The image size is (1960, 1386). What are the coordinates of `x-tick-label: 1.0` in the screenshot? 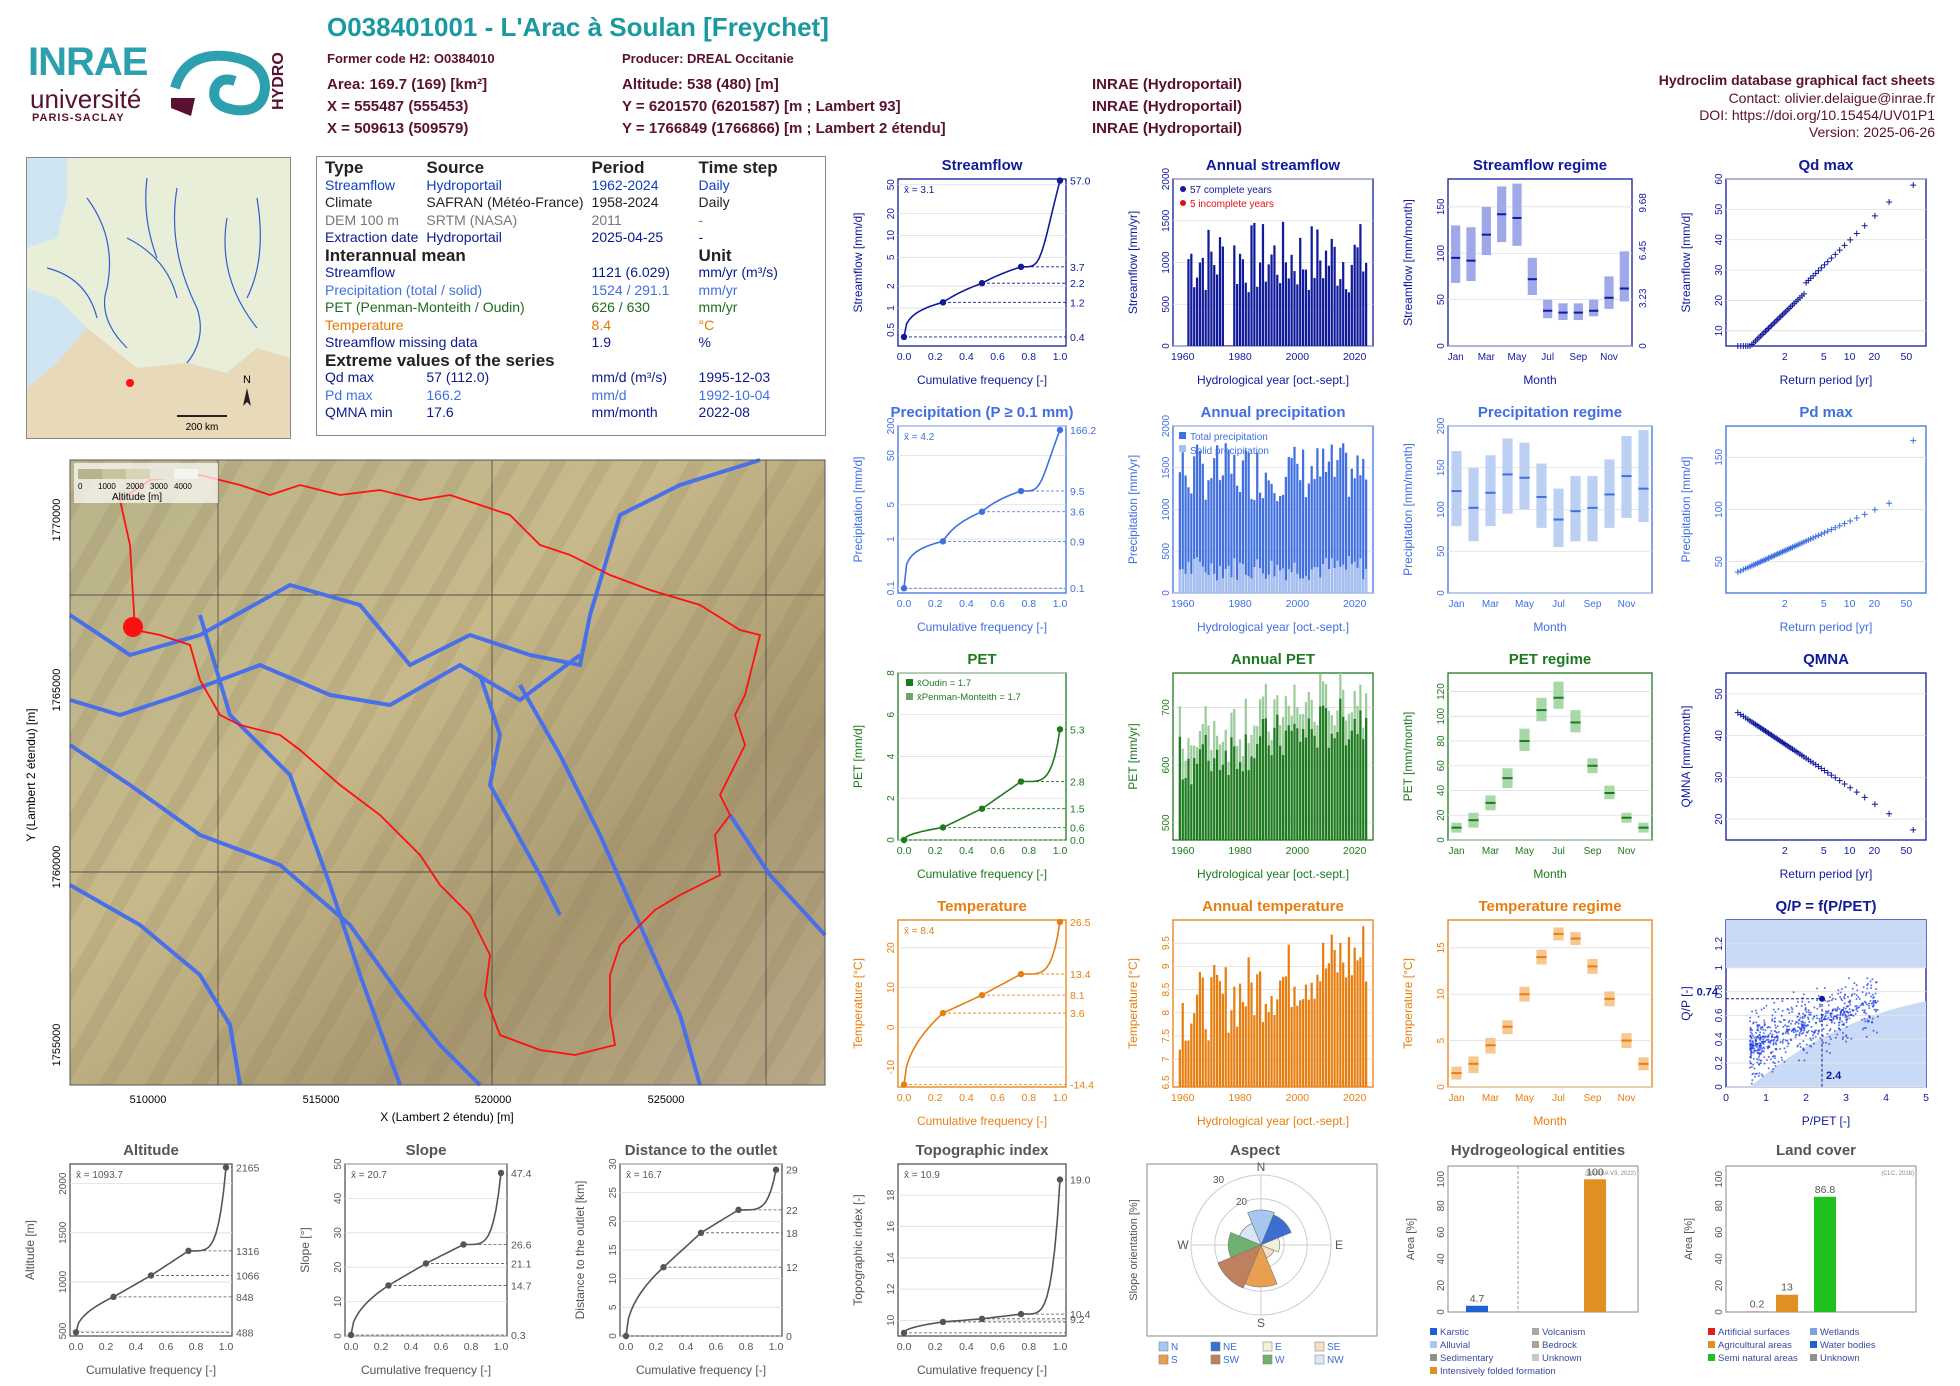 It's located at (1060, 1347).